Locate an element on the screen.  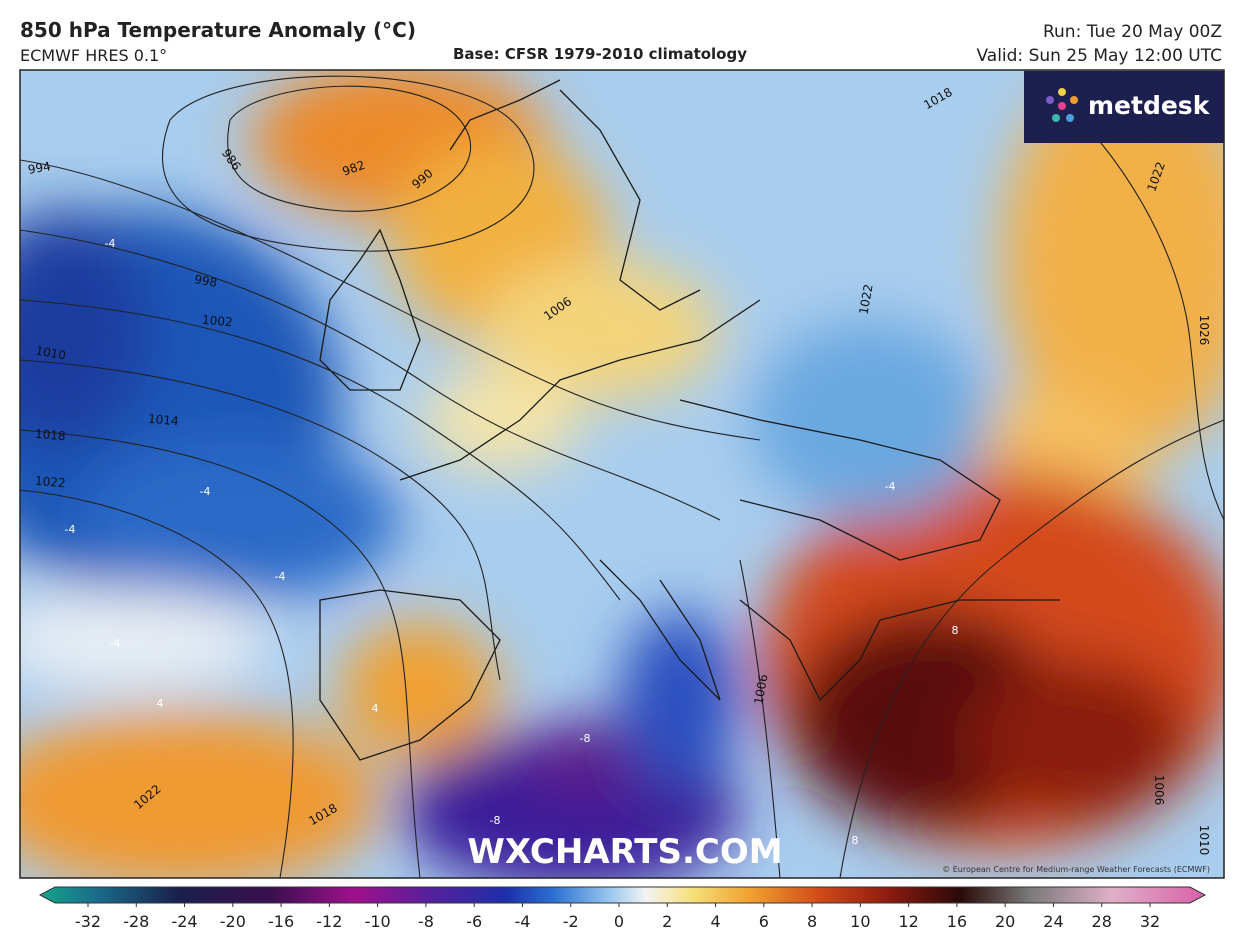
colorbar-tick-label: 32 is located at coordinates (1150, 921).